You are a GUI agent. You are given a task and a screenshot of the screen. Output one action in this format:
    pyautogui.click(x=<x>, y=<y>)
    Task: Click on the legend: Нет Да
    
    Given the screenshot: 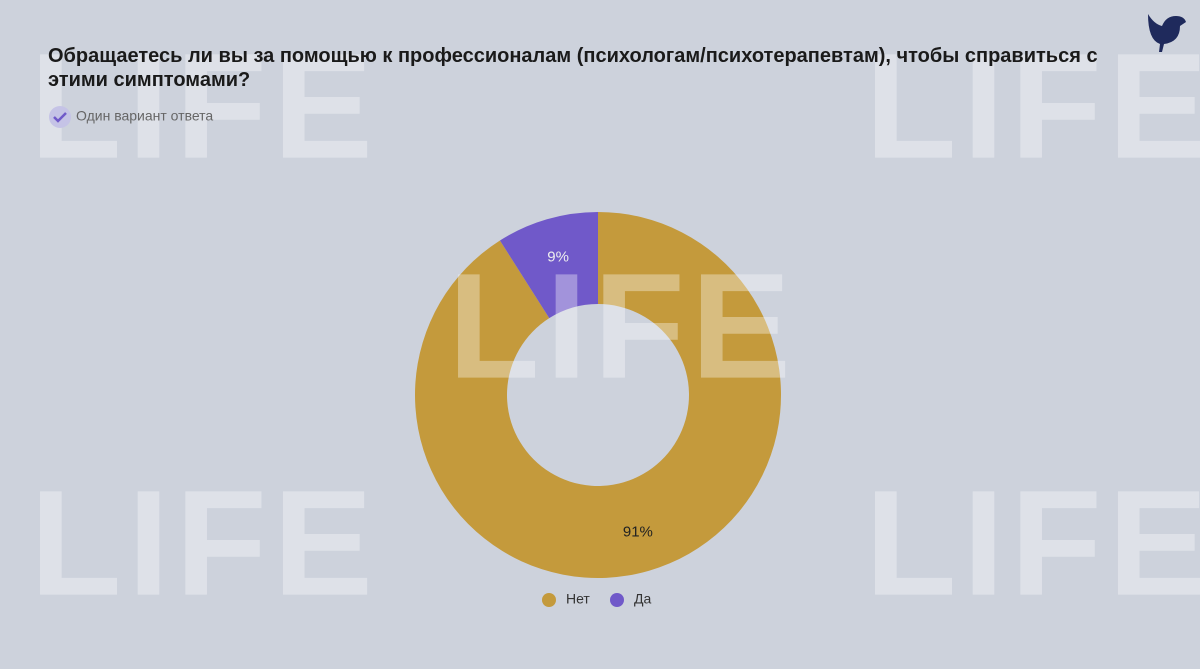 What is the action you would take?
    pyautogui.click(x=596, y=599)
    